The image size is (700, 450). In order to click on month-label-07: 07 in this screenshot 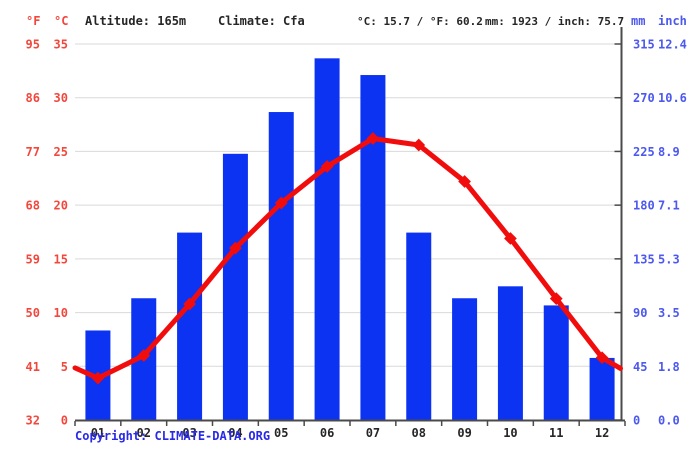, I will do `click(373, 433)`.